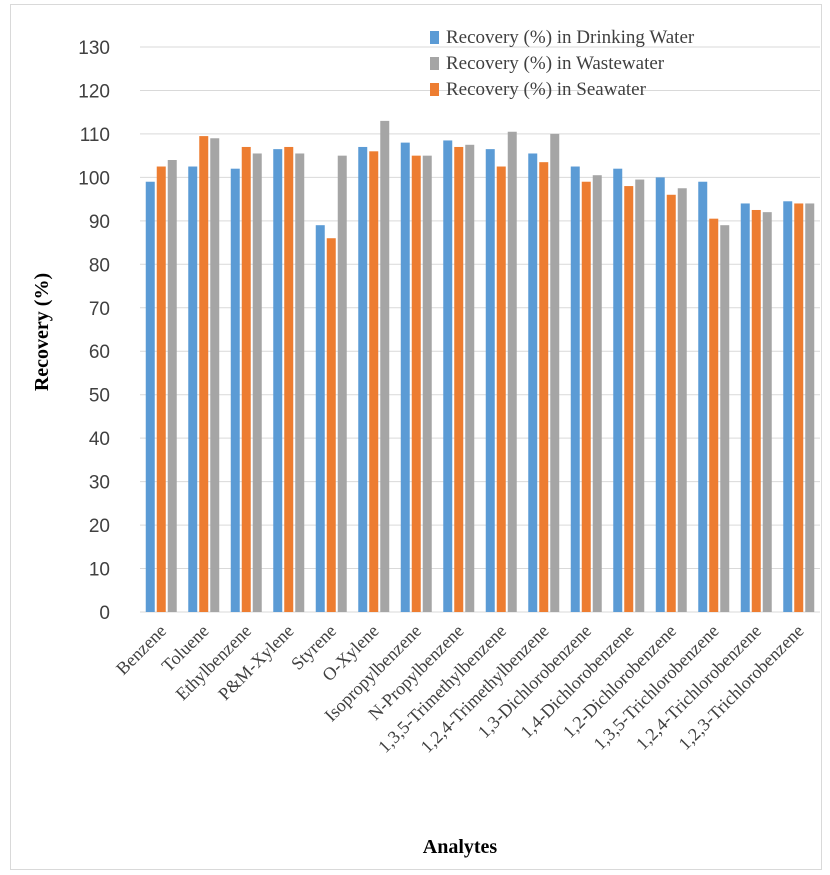 The width and height of the screenshot is (830, 875). What do you see at coordinates (95, 135) in the screenshot?
I see `y-tick-label: 110` at bounding box center [95, 135].